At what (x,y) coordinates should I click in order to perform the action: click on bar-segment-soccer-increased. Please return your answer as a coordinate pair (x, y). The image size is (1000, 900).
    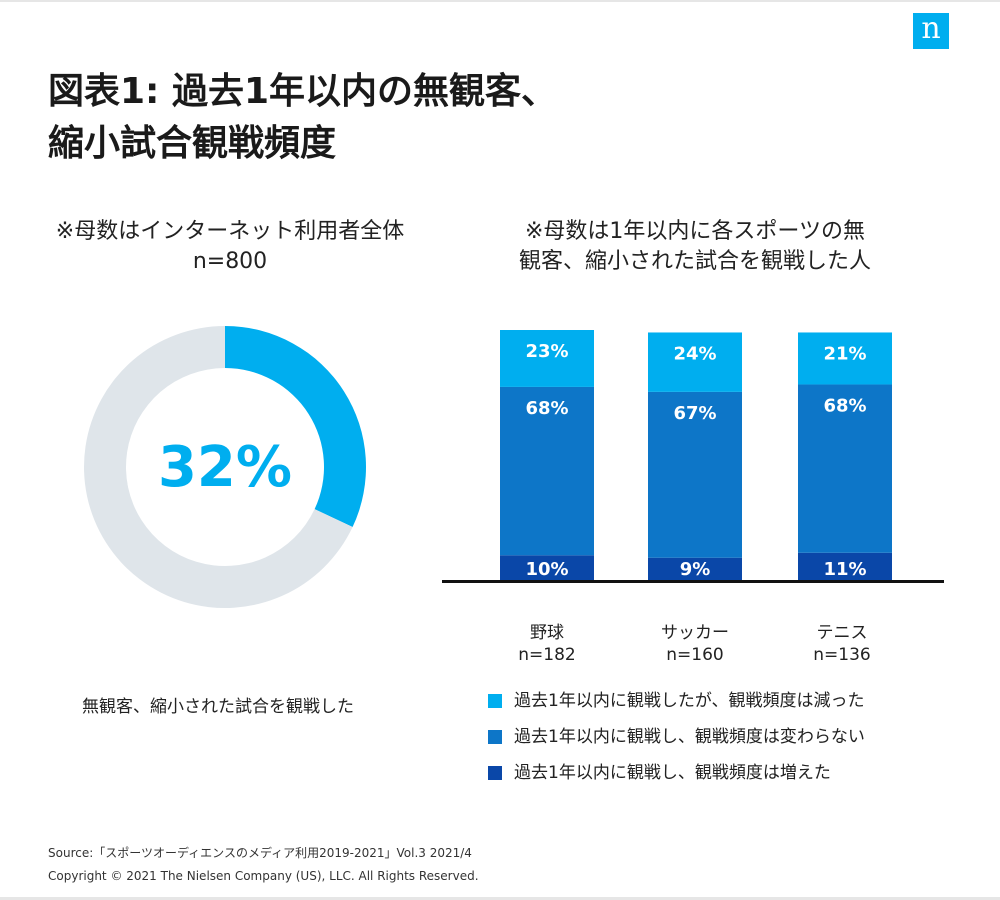
    Looking at the image, I should click on (695, 568).